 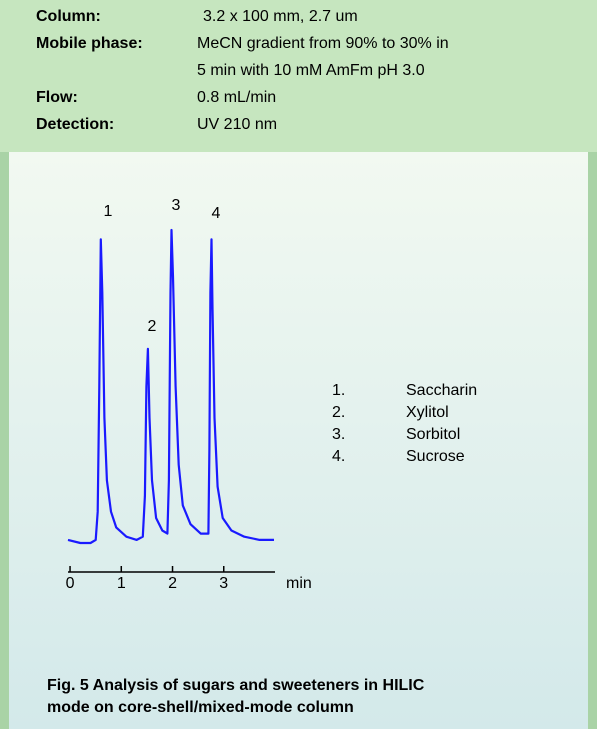 What do you see at coordinates (75, 124) in the screenshot?
I see `condition-label: Detection:` at bounding box center [75, 124].